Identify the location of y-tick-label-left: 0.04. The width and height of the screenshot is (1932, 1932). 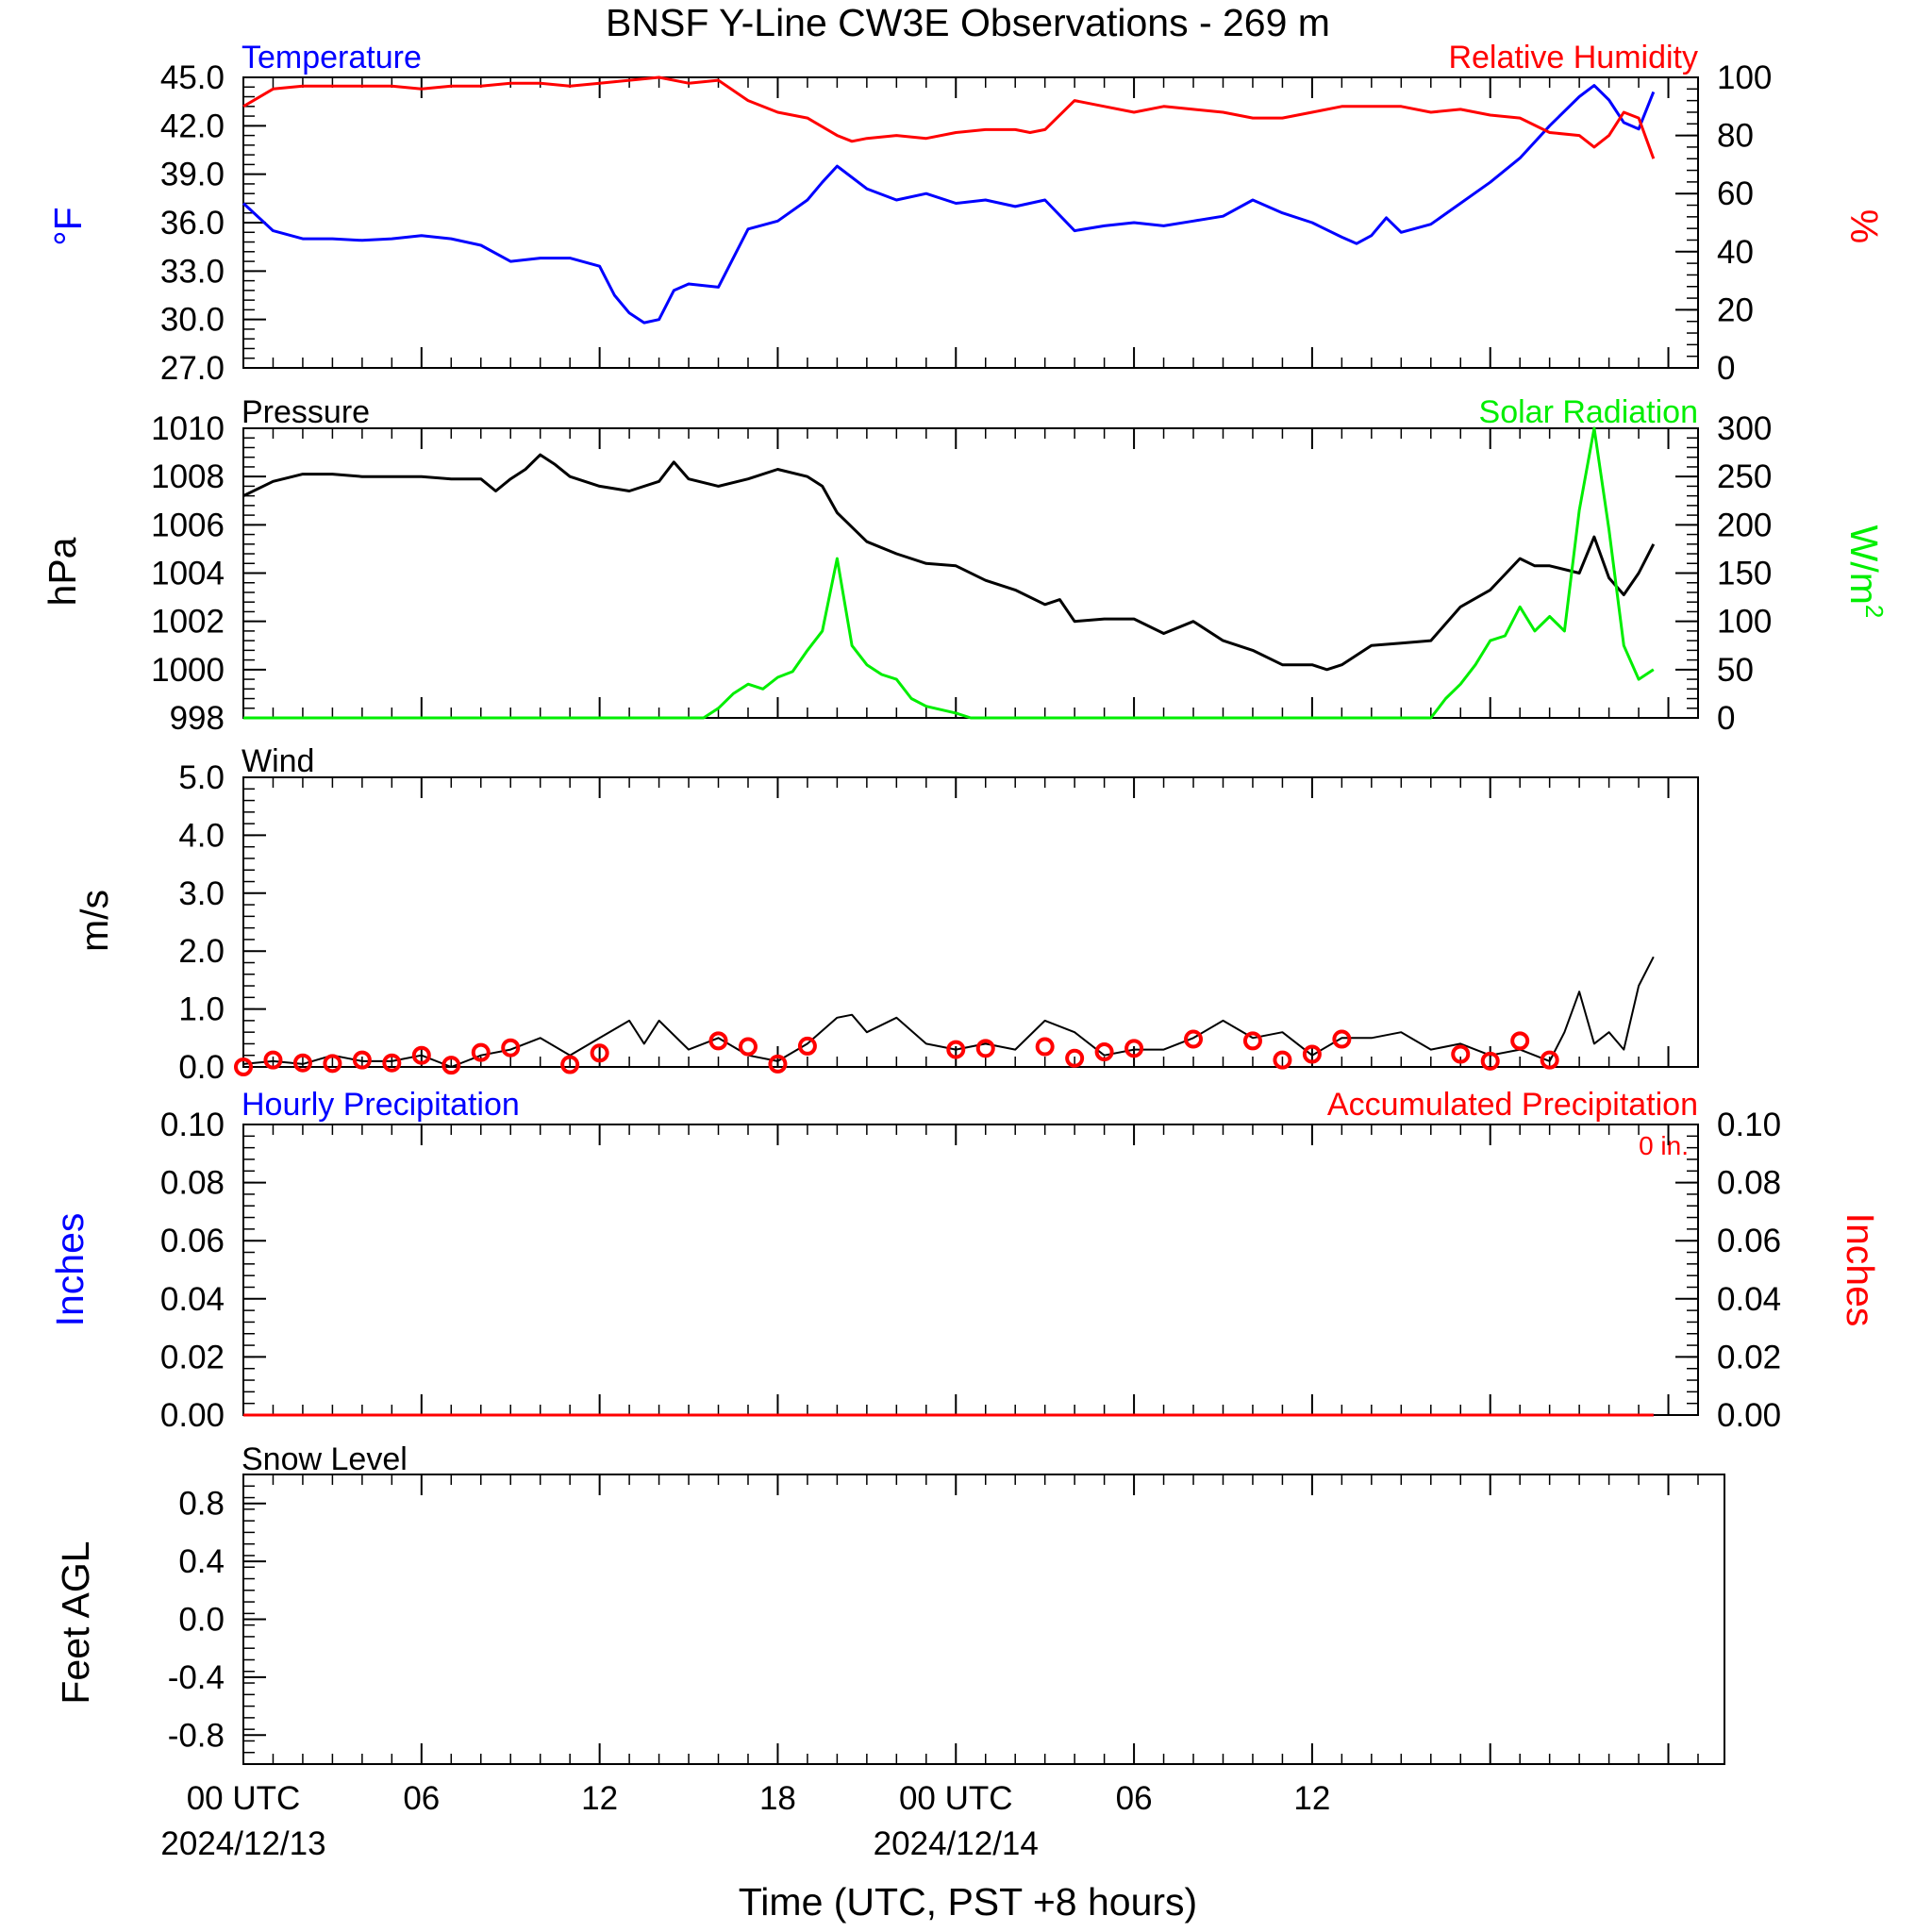
(193, 1299).